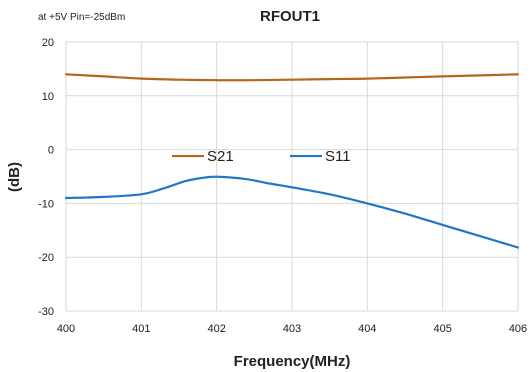 Image resolution: width=531 pixels, height=372 pixels. Describe the element at coordinates (518, 329) in the screenshot. I see `x-tick-label-6: 406` at that location.